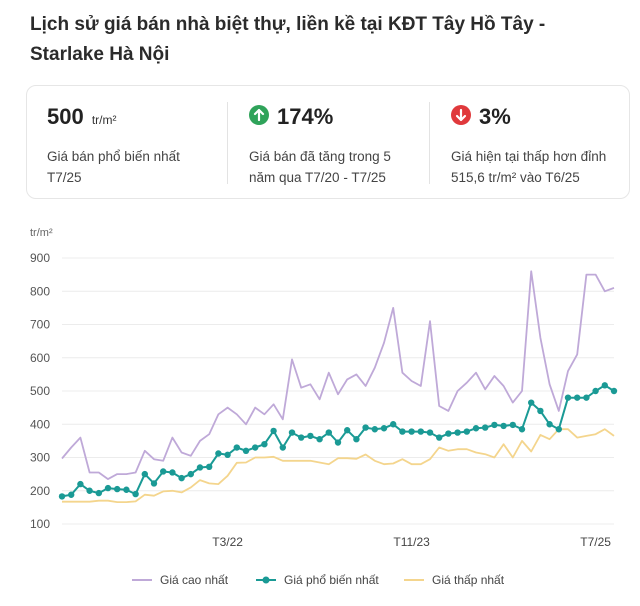 This screenshot has height=606, width=640. What do you see at coordinates (40, 424) in the screenshot?
I see `y-tick-label: 400` at bounding box center [40, 424].